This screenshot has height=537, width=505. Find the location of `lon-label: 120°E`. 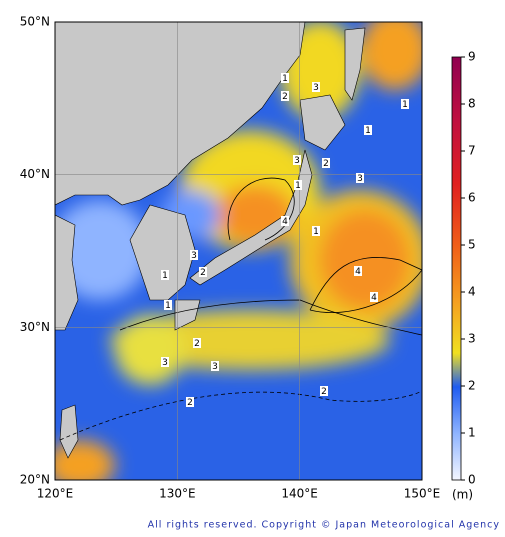

lon-label: 120°E is located at coordinates (55, 494).